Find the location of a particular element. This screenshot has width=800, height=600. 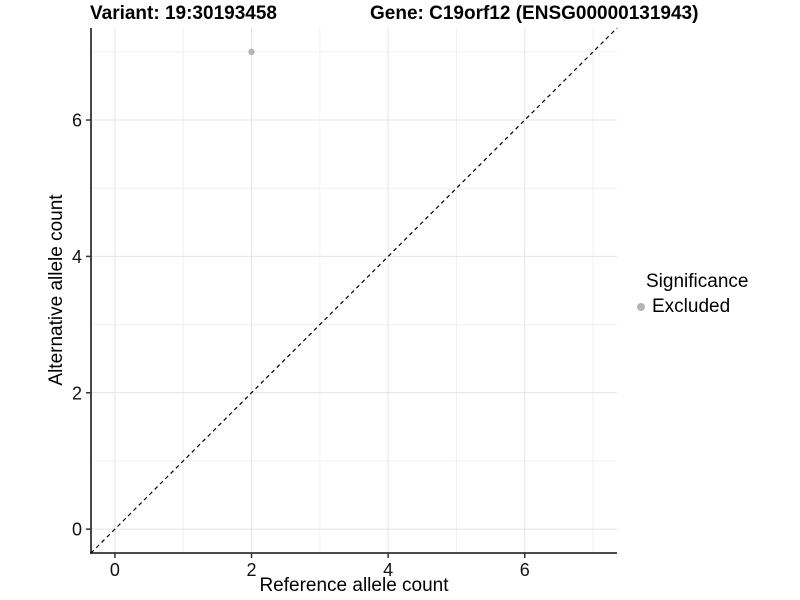

y-tick-label: 4 is located at coordinates (77, 257).